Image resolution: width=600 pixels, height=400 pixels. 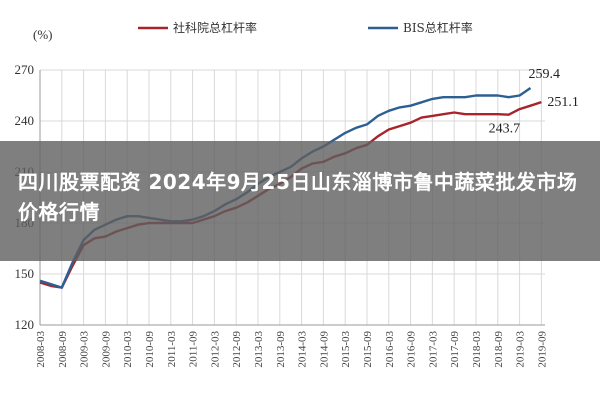 What do you see at coordinates (455, 349) in the screenshot?
I see `x-tick-label: 2017-09` at bounding box center [455, 349].